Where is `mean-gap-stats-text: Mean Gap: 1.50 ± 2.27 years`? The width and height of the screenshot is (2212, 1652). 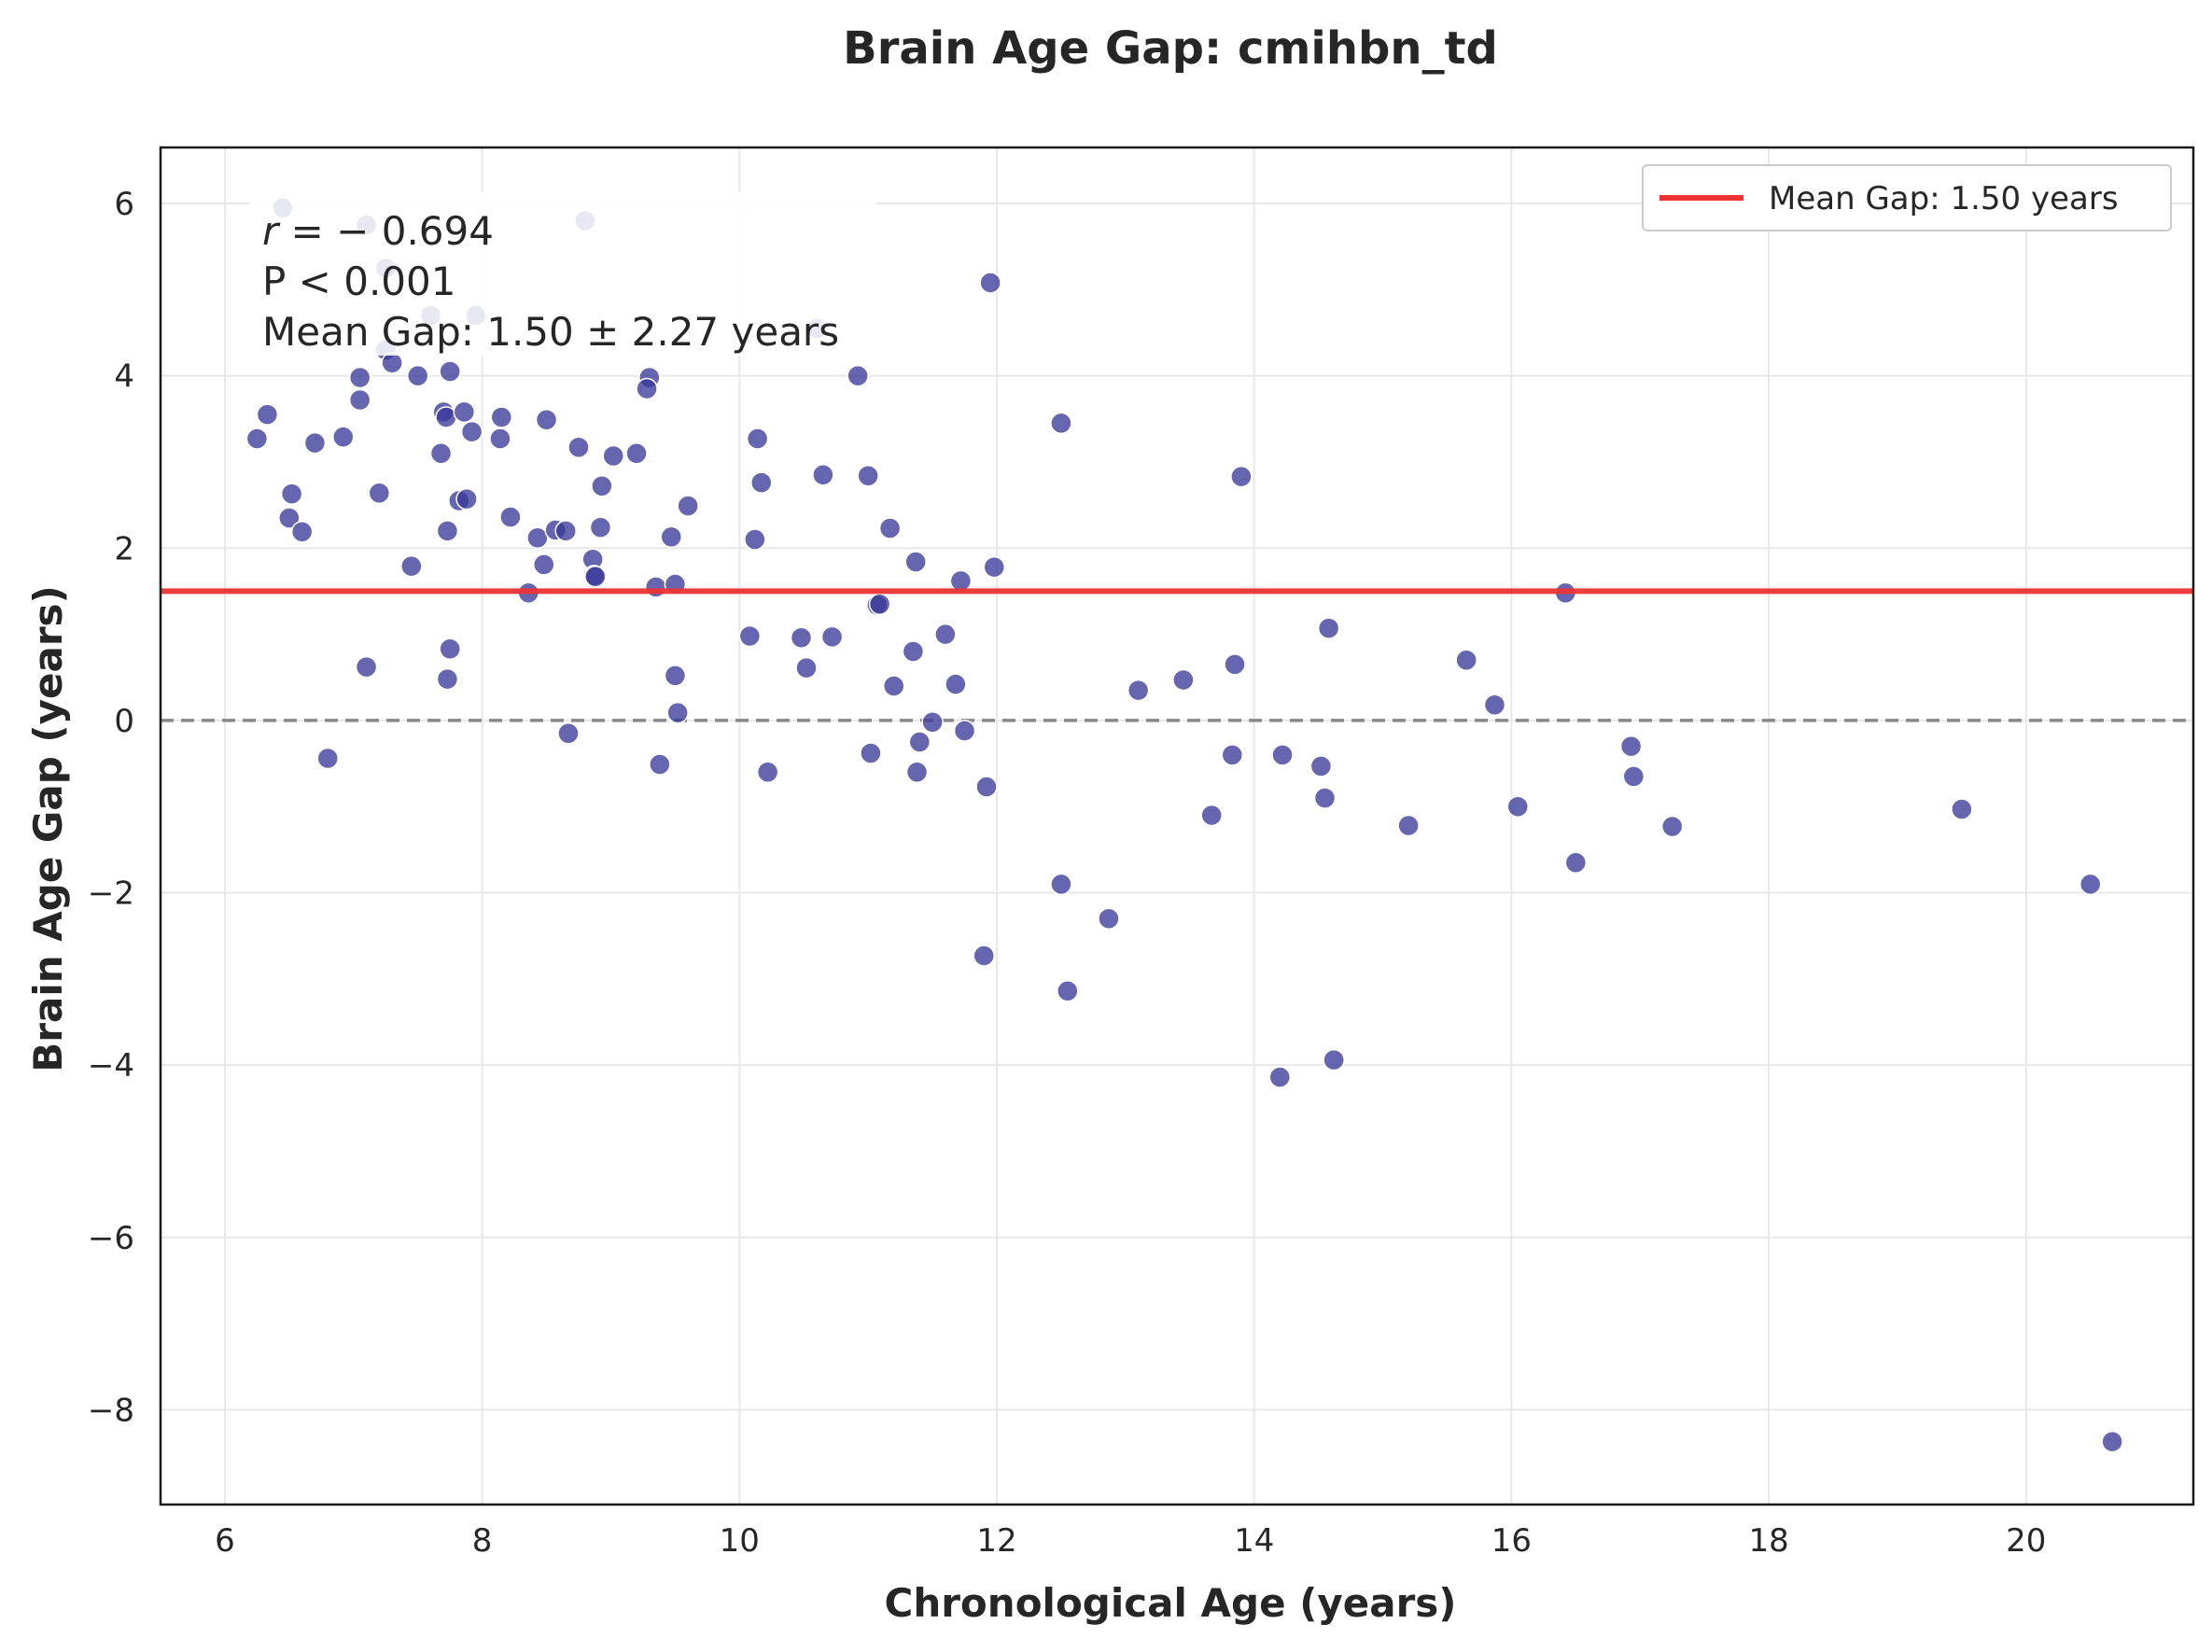
mean-gap-stats-text: Mean Gap: 1.50 ± 2.27 years is located at coordinates (550, 332).